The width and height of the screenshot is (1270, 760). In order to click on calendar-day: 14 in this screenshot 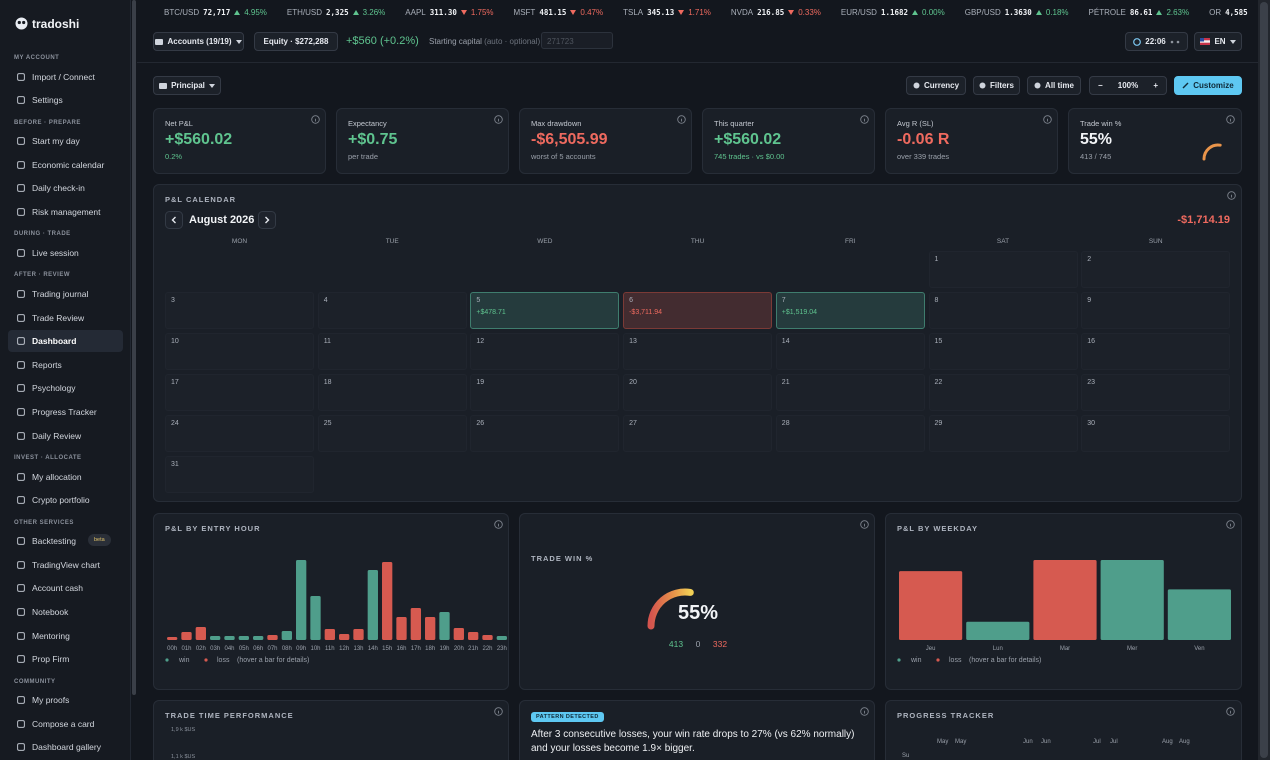, I will do `click(850, 351)`.